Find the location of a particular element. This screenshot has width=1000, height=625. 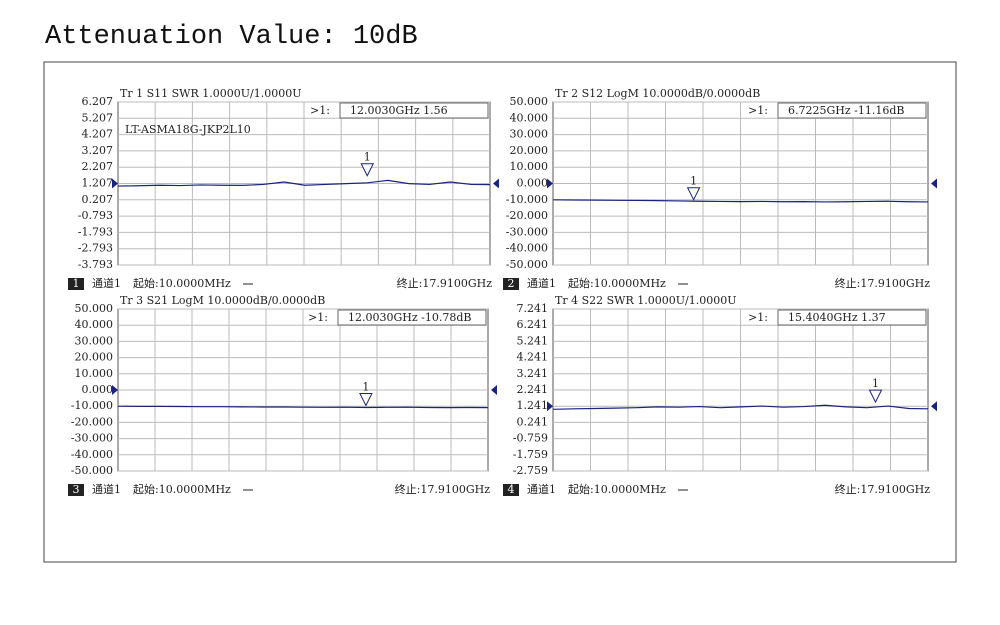

y-tick-label: 0.241 is located at coordinates (533, 421).